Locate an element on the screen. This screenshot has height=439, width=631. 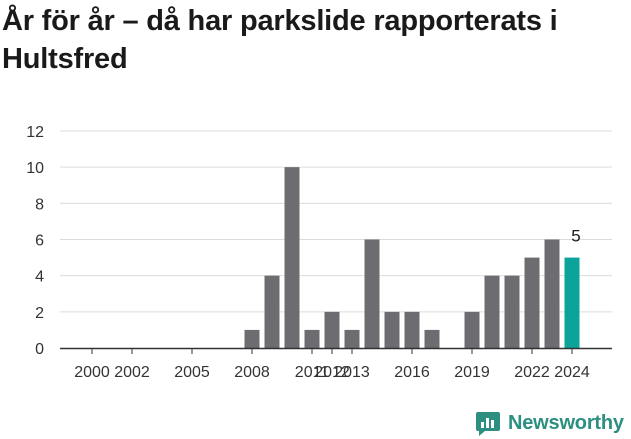
y-axis: 0 2 4 6 8 10 12 is located at coordinates (35, 241).